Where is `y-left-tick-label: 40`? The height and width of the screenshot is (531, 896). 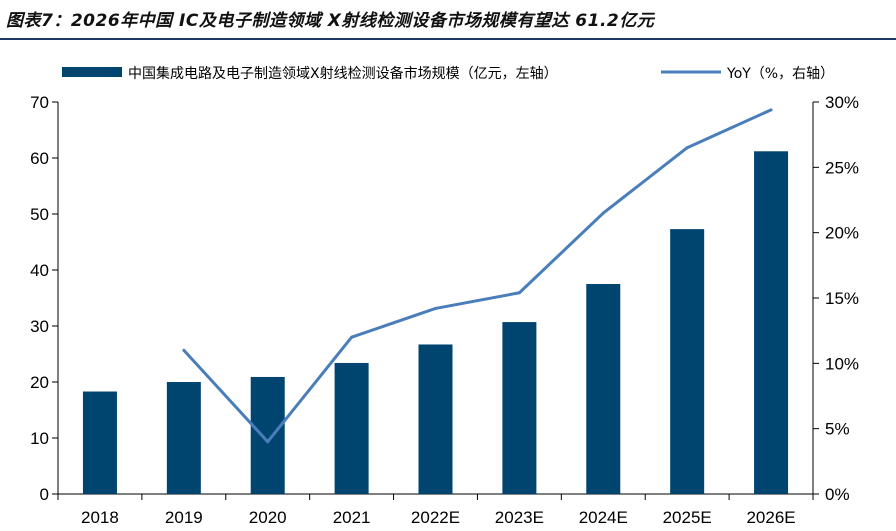
y-left-tick-label: 40 is located at coordinates (39, 270).